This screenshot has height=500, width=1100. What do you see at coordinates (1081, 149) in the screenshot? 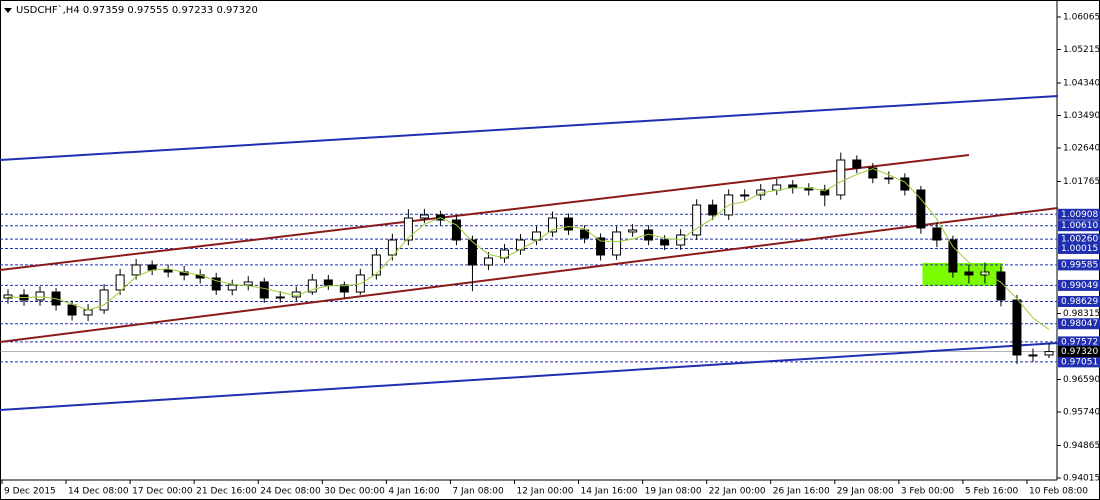
I see `y-tick-label: 1.02640` at bounding box center [1081, 149].